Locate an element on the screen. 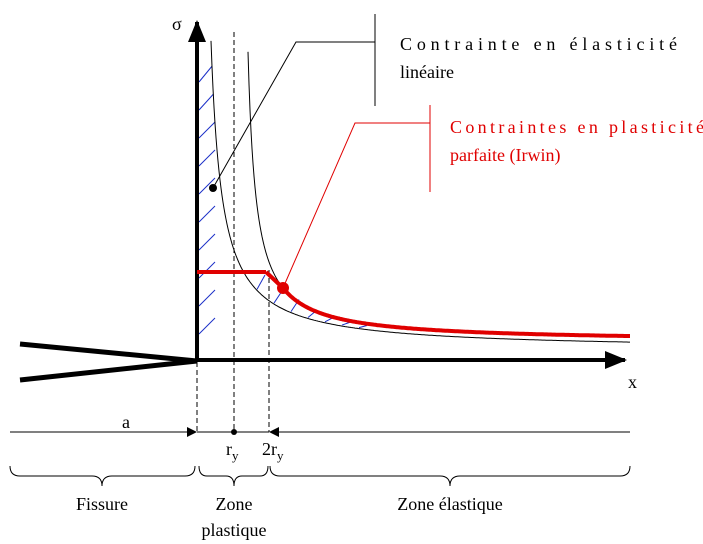 Image resolution: width=703 pixels, height=544 pixels. dimension-label: a is located at coordinates (126, 422).